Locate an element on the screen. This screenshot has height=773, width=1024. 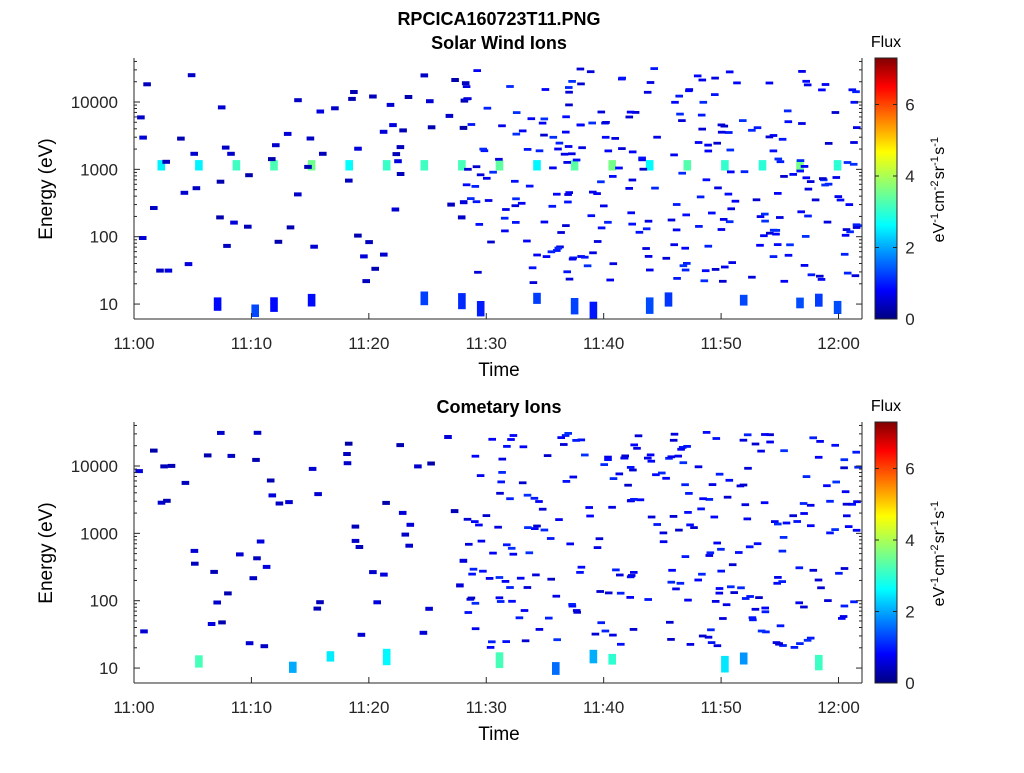
y-tick-label: 10 is located at coordinates (108, 304).